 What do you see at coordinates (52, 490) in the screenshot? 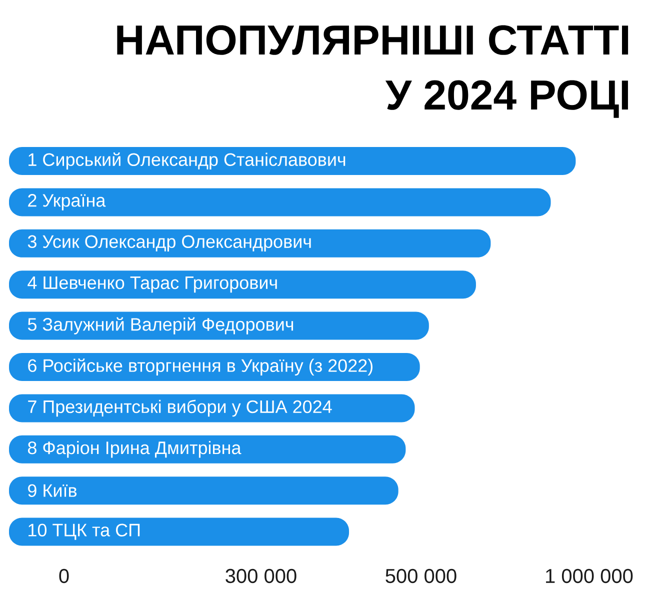
I see `y-tick-label: 9 Київ` at bounding box center [52, 490].